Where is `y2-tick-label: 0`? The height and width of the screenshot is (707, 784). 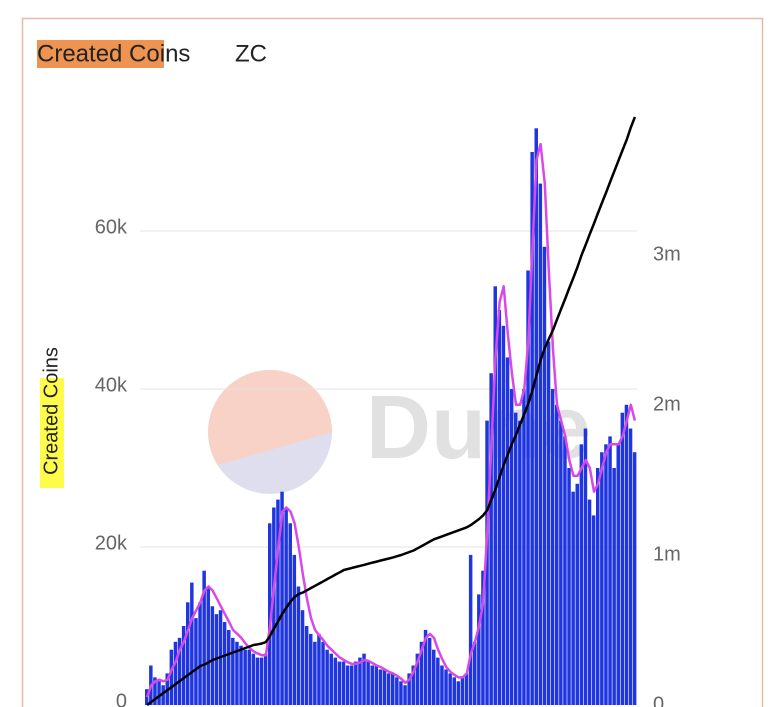 y2-tick-label: 0 is located at coordinates (658, 700).